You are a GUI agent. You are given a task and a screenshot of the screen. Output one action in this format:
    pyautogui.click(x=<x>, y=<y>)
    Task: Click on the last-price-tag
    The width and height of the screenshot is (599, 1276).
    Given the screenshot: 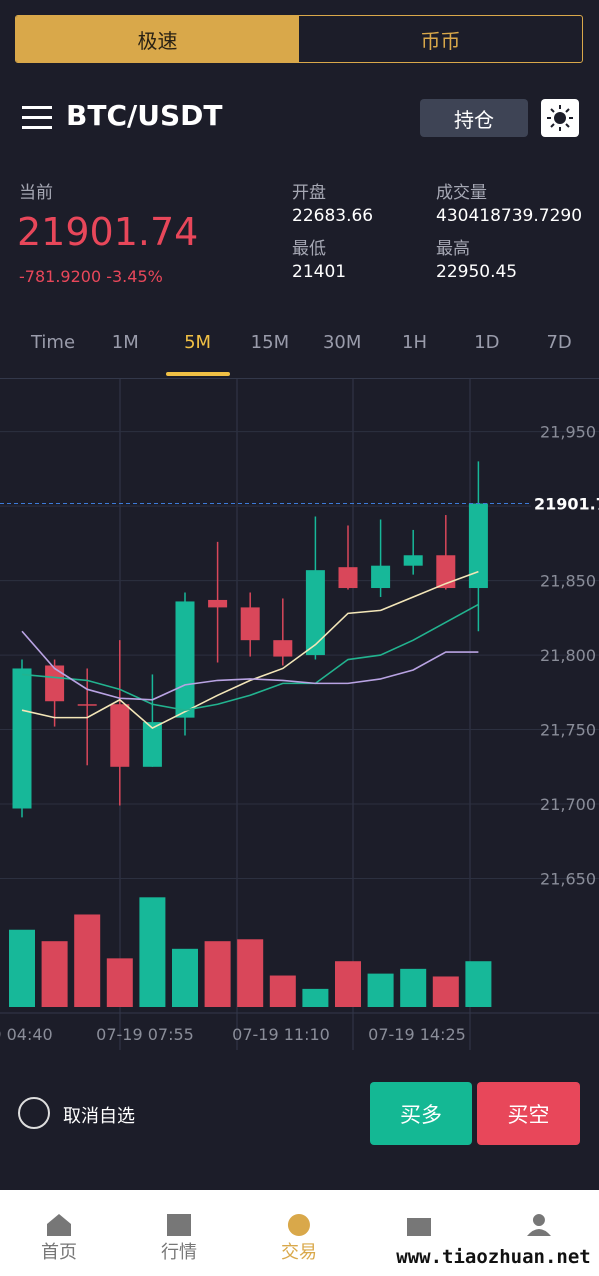 What is the action you would take?
    pyautogui.click(x=565, y=503)
    